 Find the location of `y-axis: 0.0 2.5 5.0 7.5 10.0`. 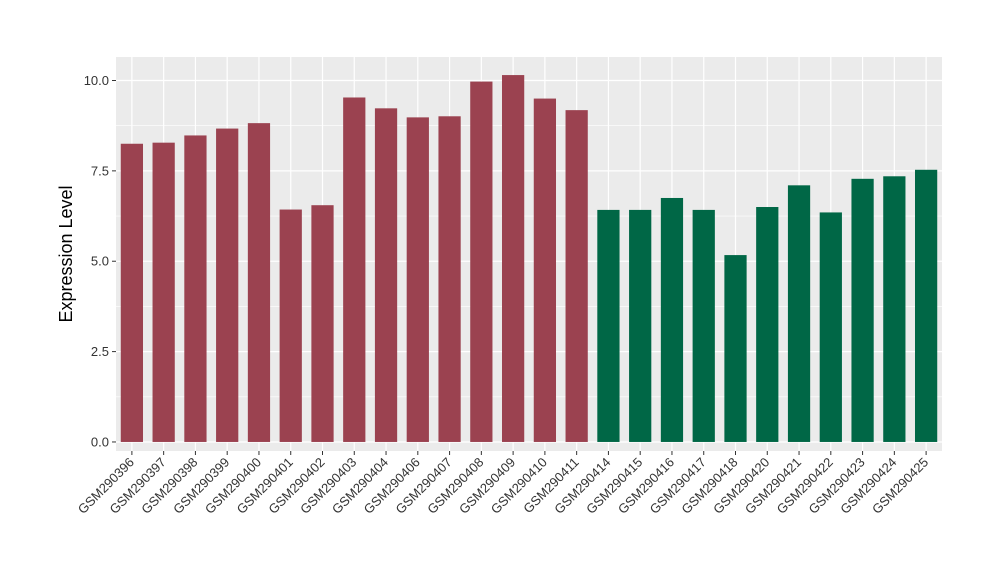

y-axis: 0.0 2.5 5.0 7.5 10.0 is located at coordinates (100, 261).